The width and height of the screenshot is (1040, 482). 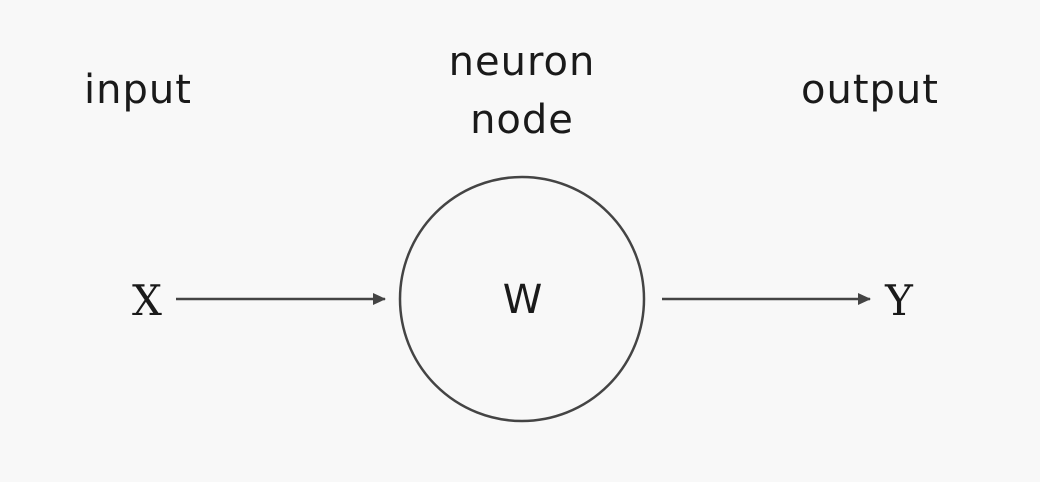 I want to click on output-symbol-y: Y, so click(x=899, y=300).